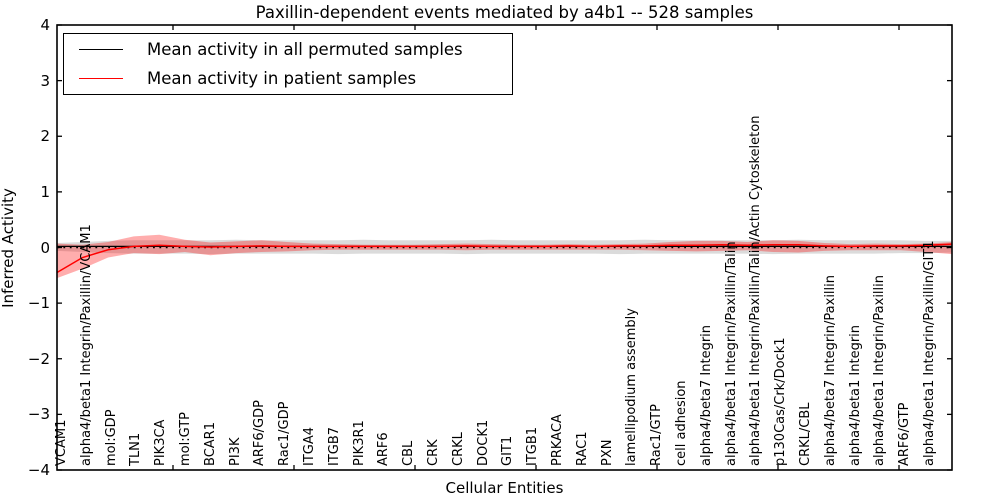 This screenshot has height=500, width=1000. I want to click on y-tick-label: 1, so click(45, 191).